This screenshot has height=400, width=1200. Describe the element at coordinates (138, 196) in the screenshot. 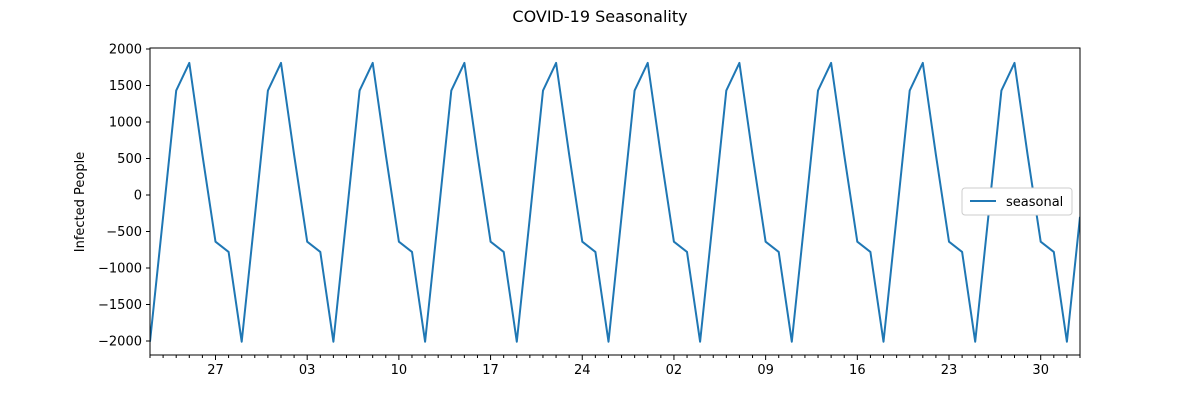

I see `y-tick-label: 0` at that location.